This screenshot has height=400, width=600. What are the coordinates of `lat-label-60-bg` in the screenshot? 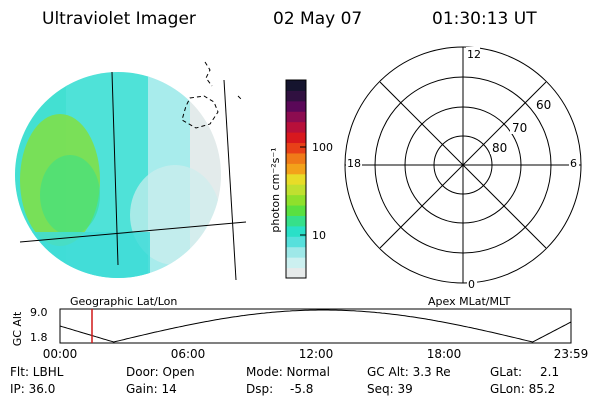 It's located at (543, 104).